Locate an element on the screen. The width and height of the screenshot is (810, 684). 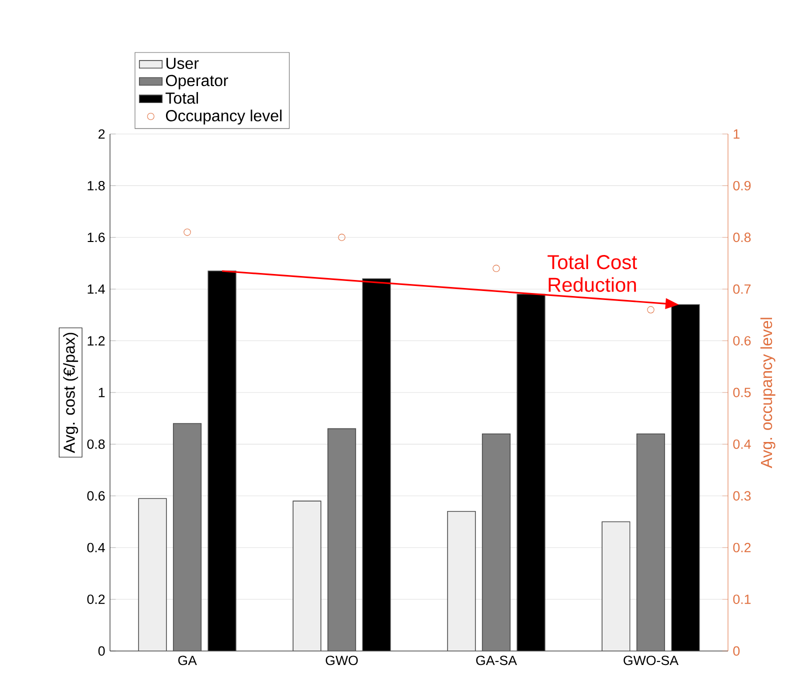
y-tick-label: 1.2 is located at coordinates (96, 341).